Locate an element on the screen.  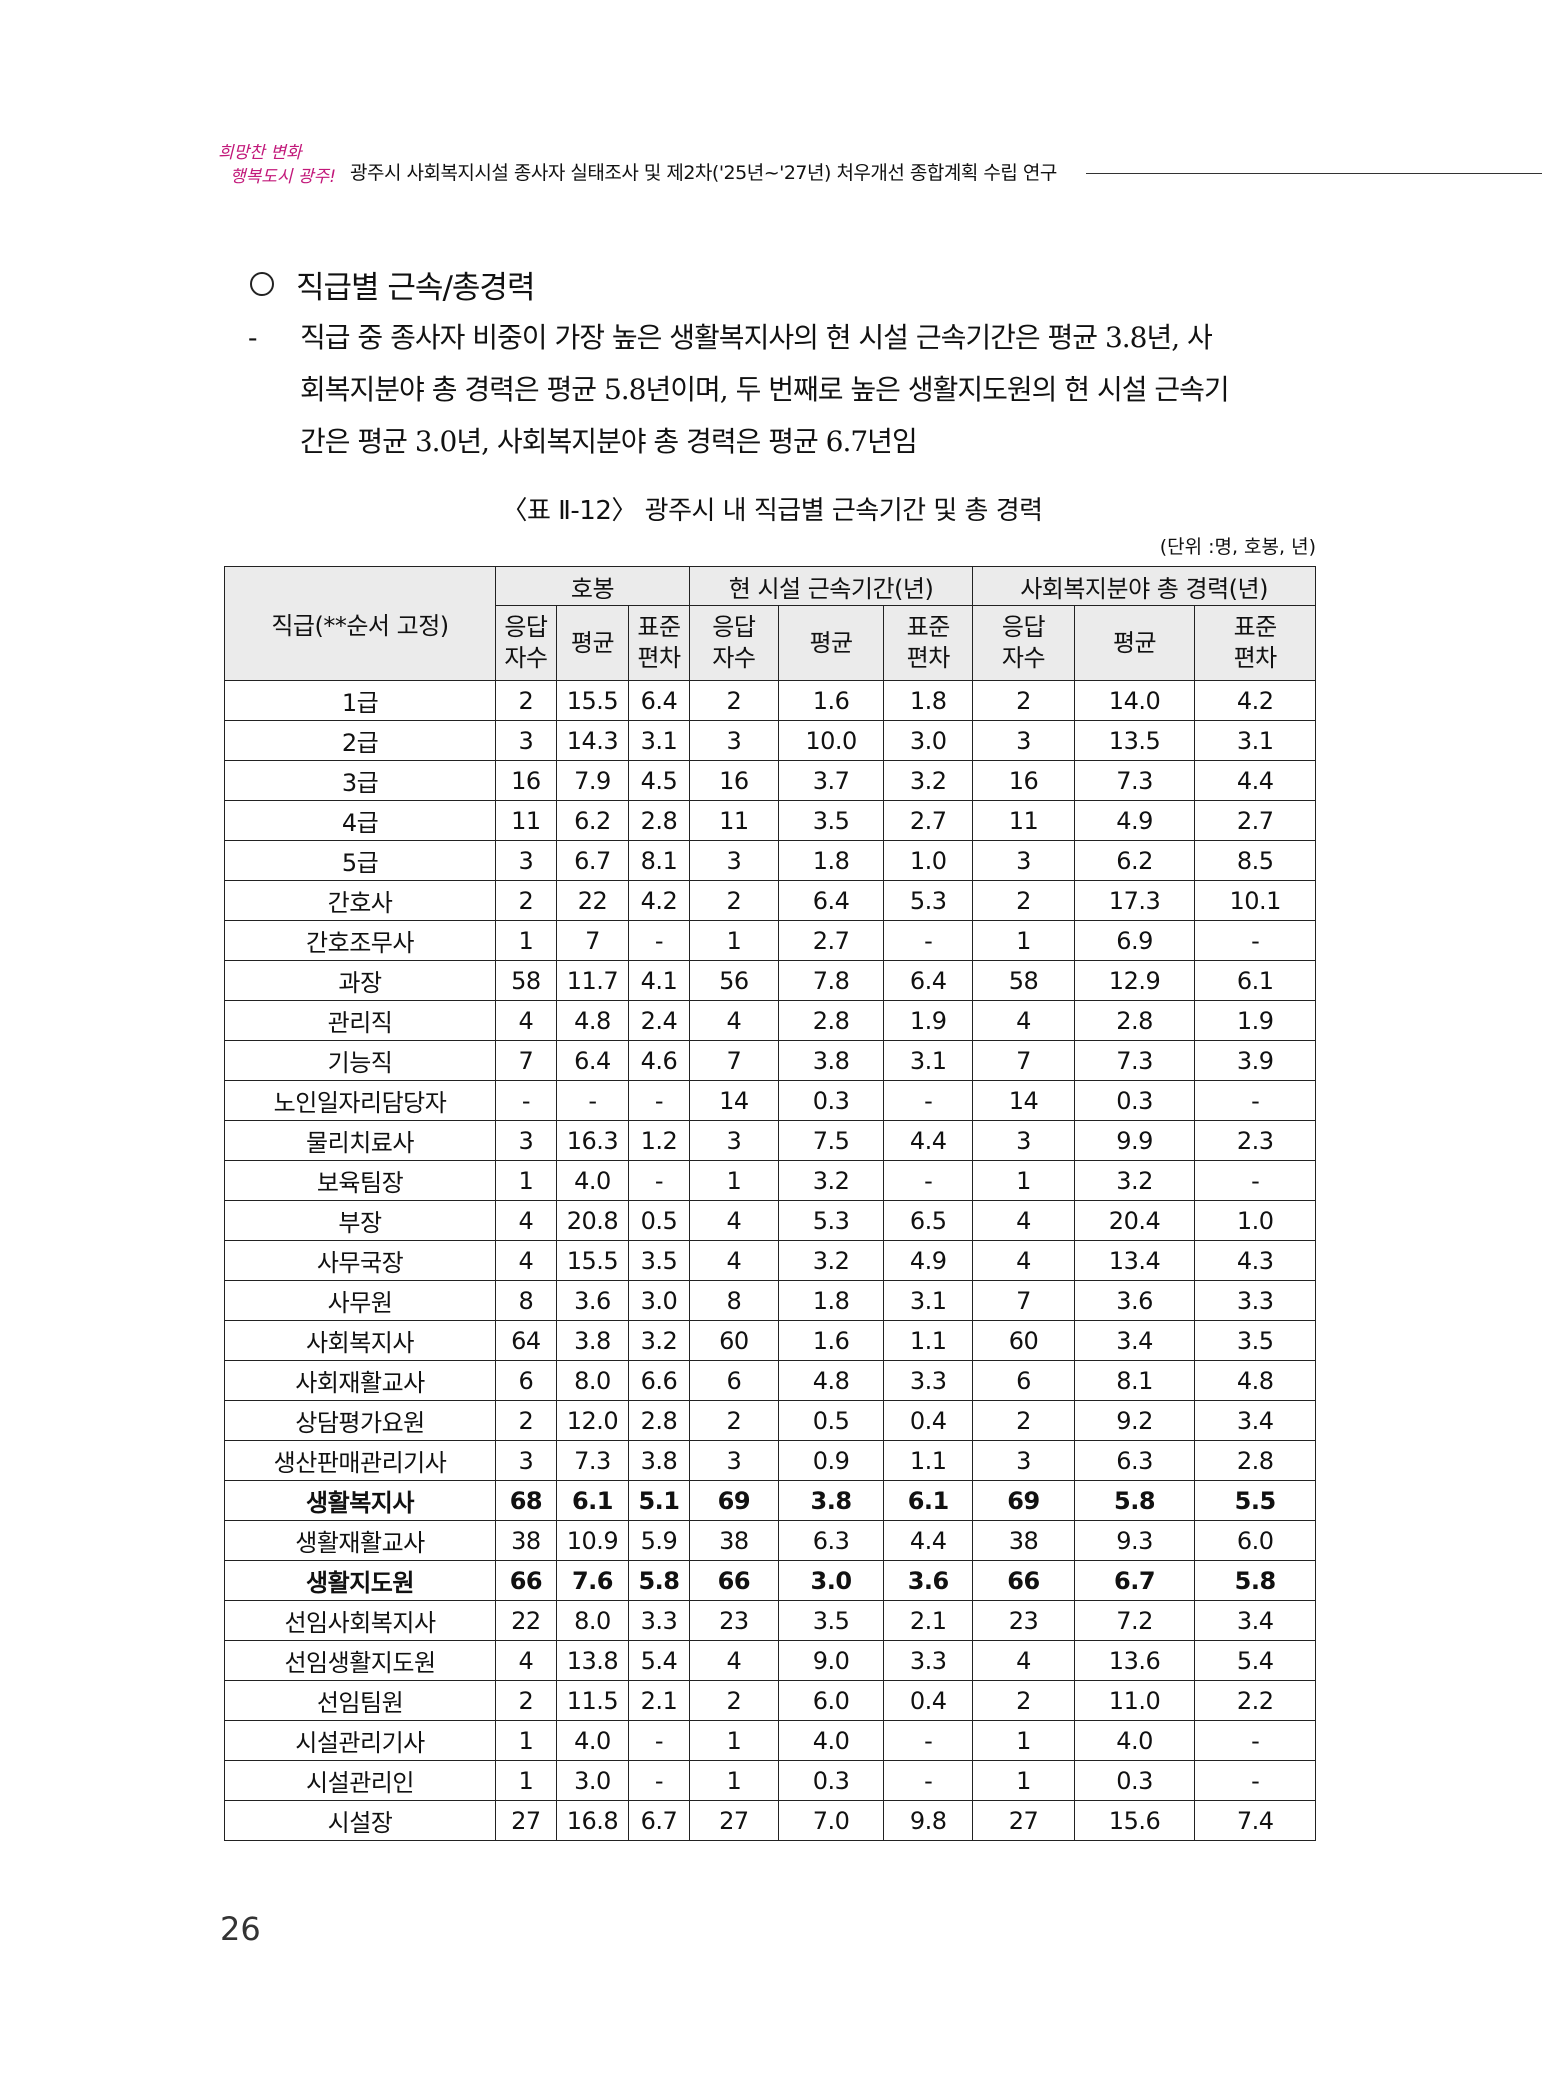
table-cell: 4.5 is located at coordinates (659, 780).